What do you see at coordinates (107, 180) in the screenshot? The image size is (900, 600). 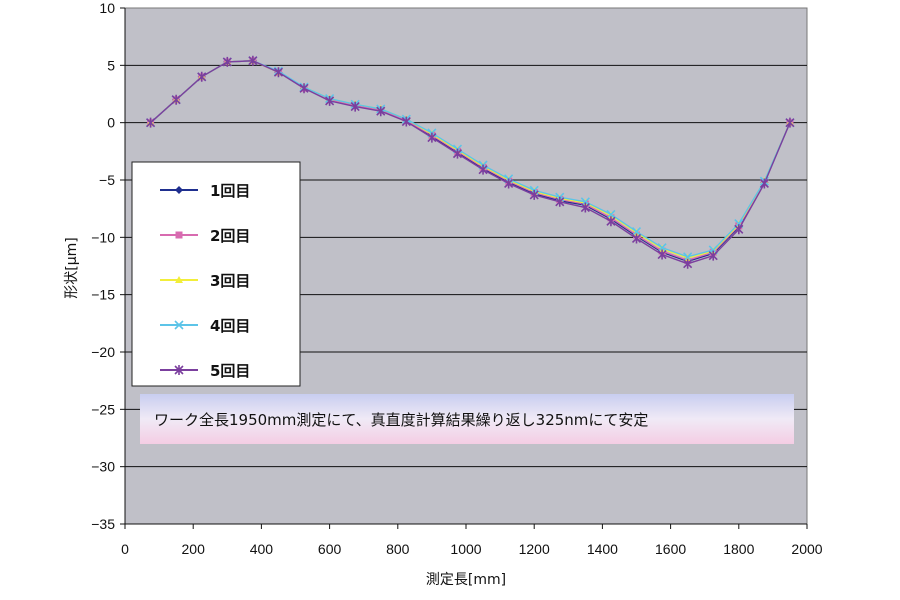 I see `y-tick-label: −5` at bounding box center [107, 180].